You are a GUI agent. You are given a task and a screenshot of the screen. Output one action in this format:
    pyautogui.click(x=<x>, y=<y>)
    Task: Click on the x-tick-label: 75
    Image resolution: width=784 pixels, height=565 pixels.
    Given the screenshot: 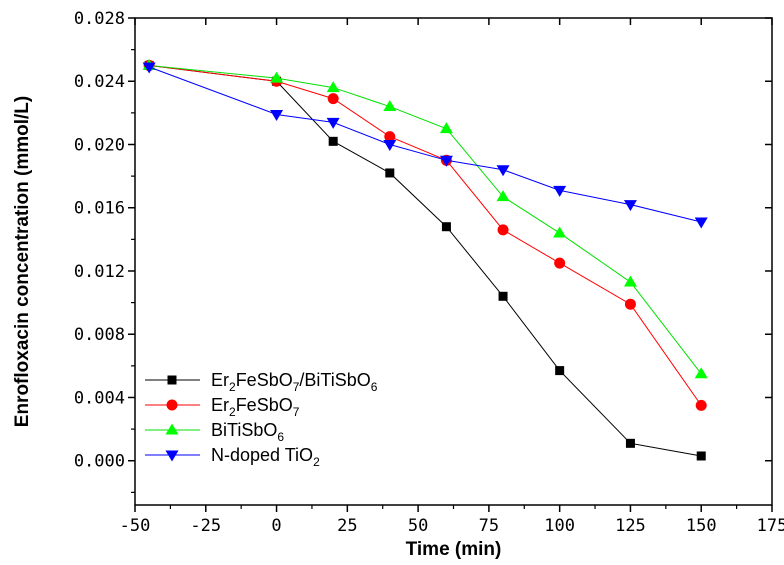 What is the action you would take?
    pyautogui.click(x=489, y=526)
    